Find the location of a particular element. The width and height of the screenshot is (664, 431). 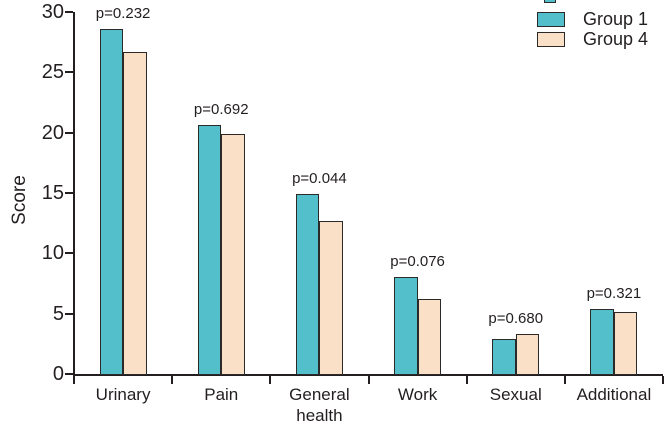

p-value-label: p=0.044 is located at coordinates (319, 179).